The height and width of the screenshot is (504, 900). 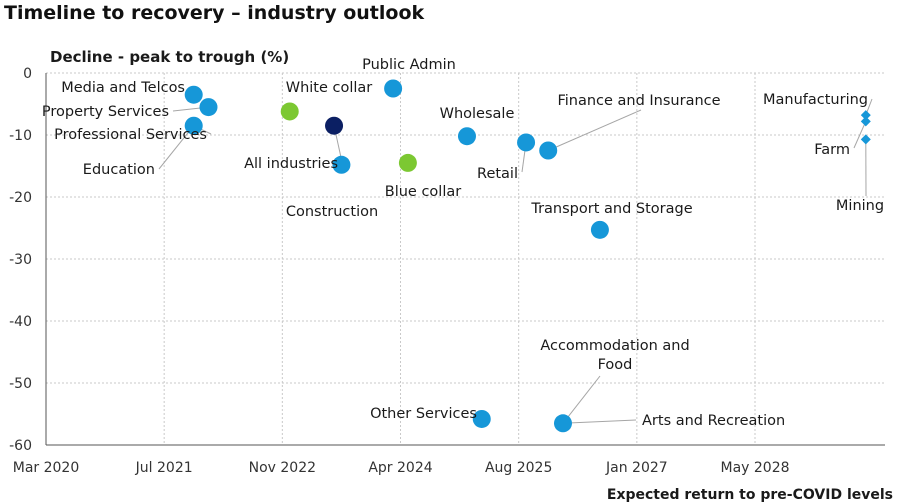 What do you see at coordinates (754, 468) in the screenshot?
I see `x-tick-label: May 2028` at bounding box center [754, 468].